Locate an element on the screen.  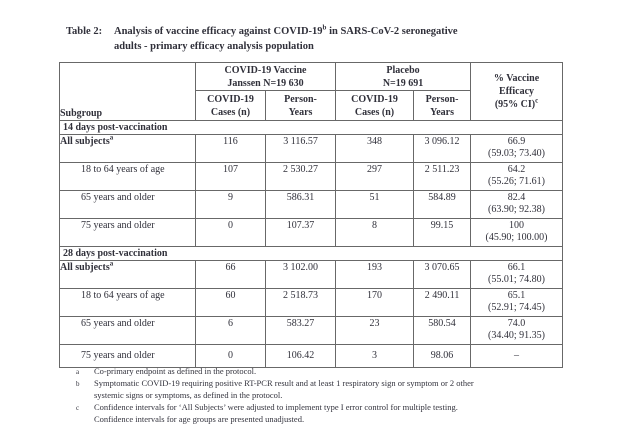
vaccine-person-years-cell: 3 102.00 is located at coordinates (300, 274).